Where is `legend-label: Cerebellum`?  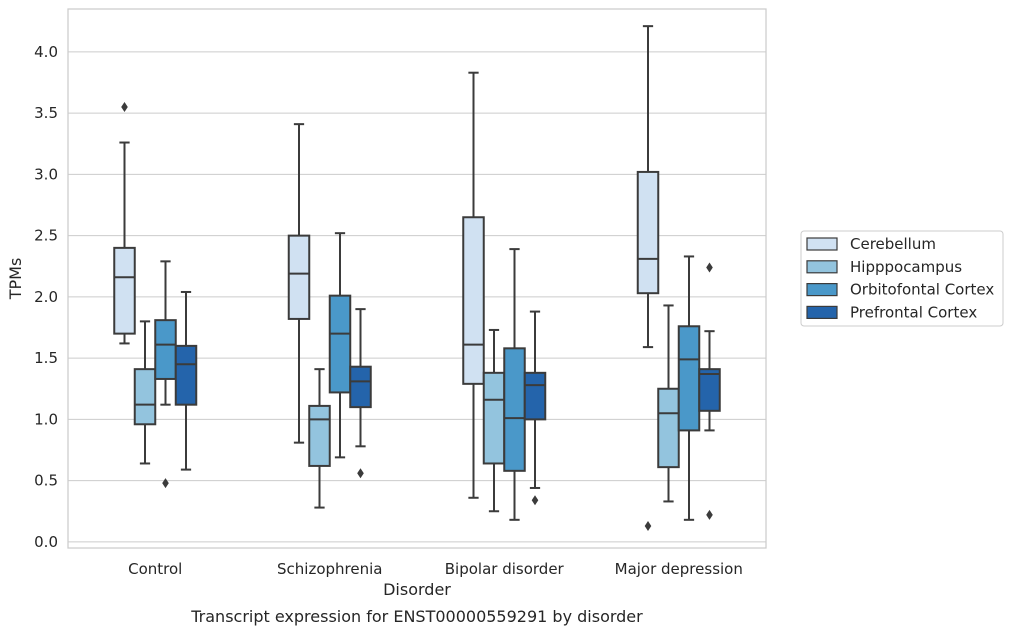
legend-label: Cerebellum is located at coordinates (893, 244).